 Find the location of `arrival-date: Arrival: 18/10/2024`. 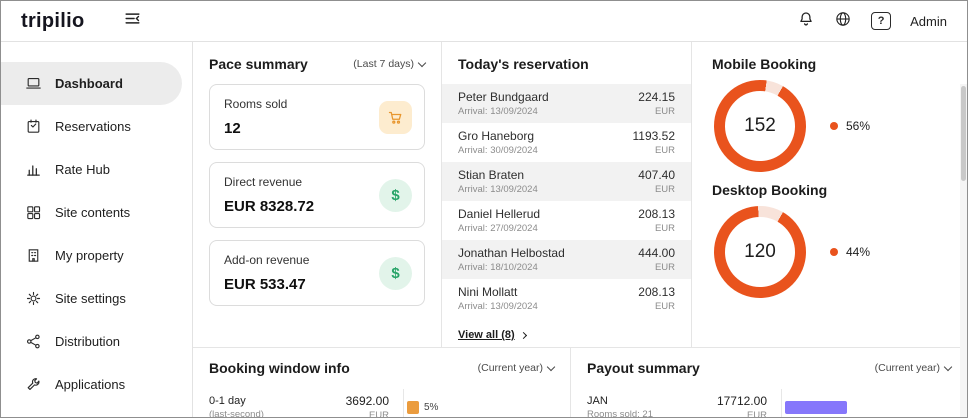

arrival-date: Arrival: 18/10/2024 is located at coordinates (498, 267).